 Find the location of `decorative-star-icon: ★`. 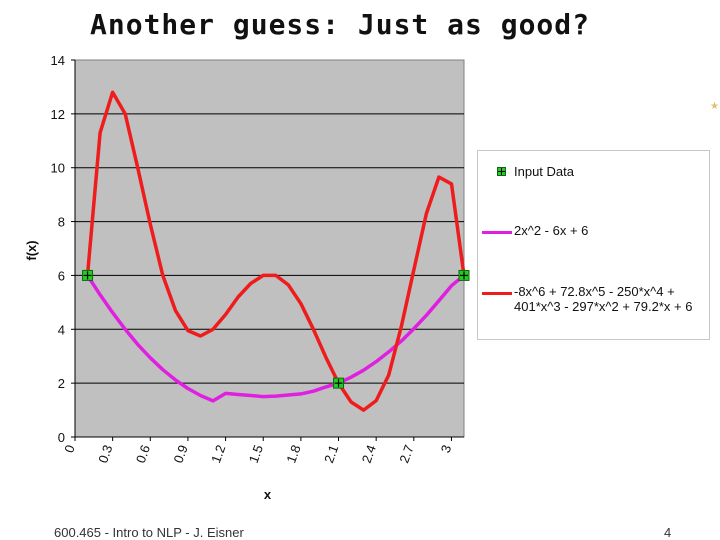

decorative-star-icon: ★ is located at coordinates (714, 106).